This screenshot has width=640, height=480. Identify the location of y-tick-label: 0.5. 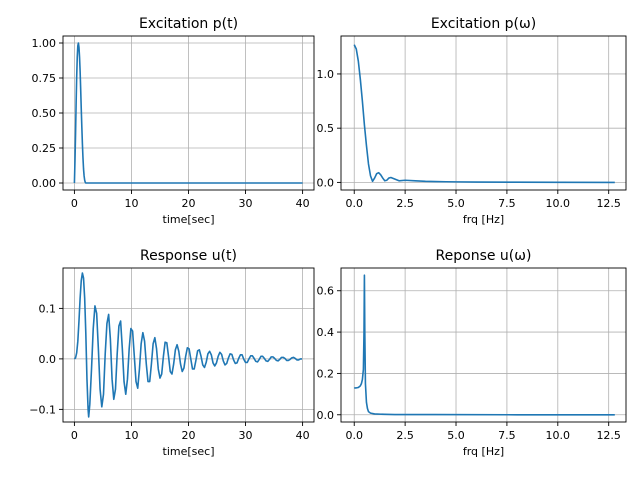
(326, 128).